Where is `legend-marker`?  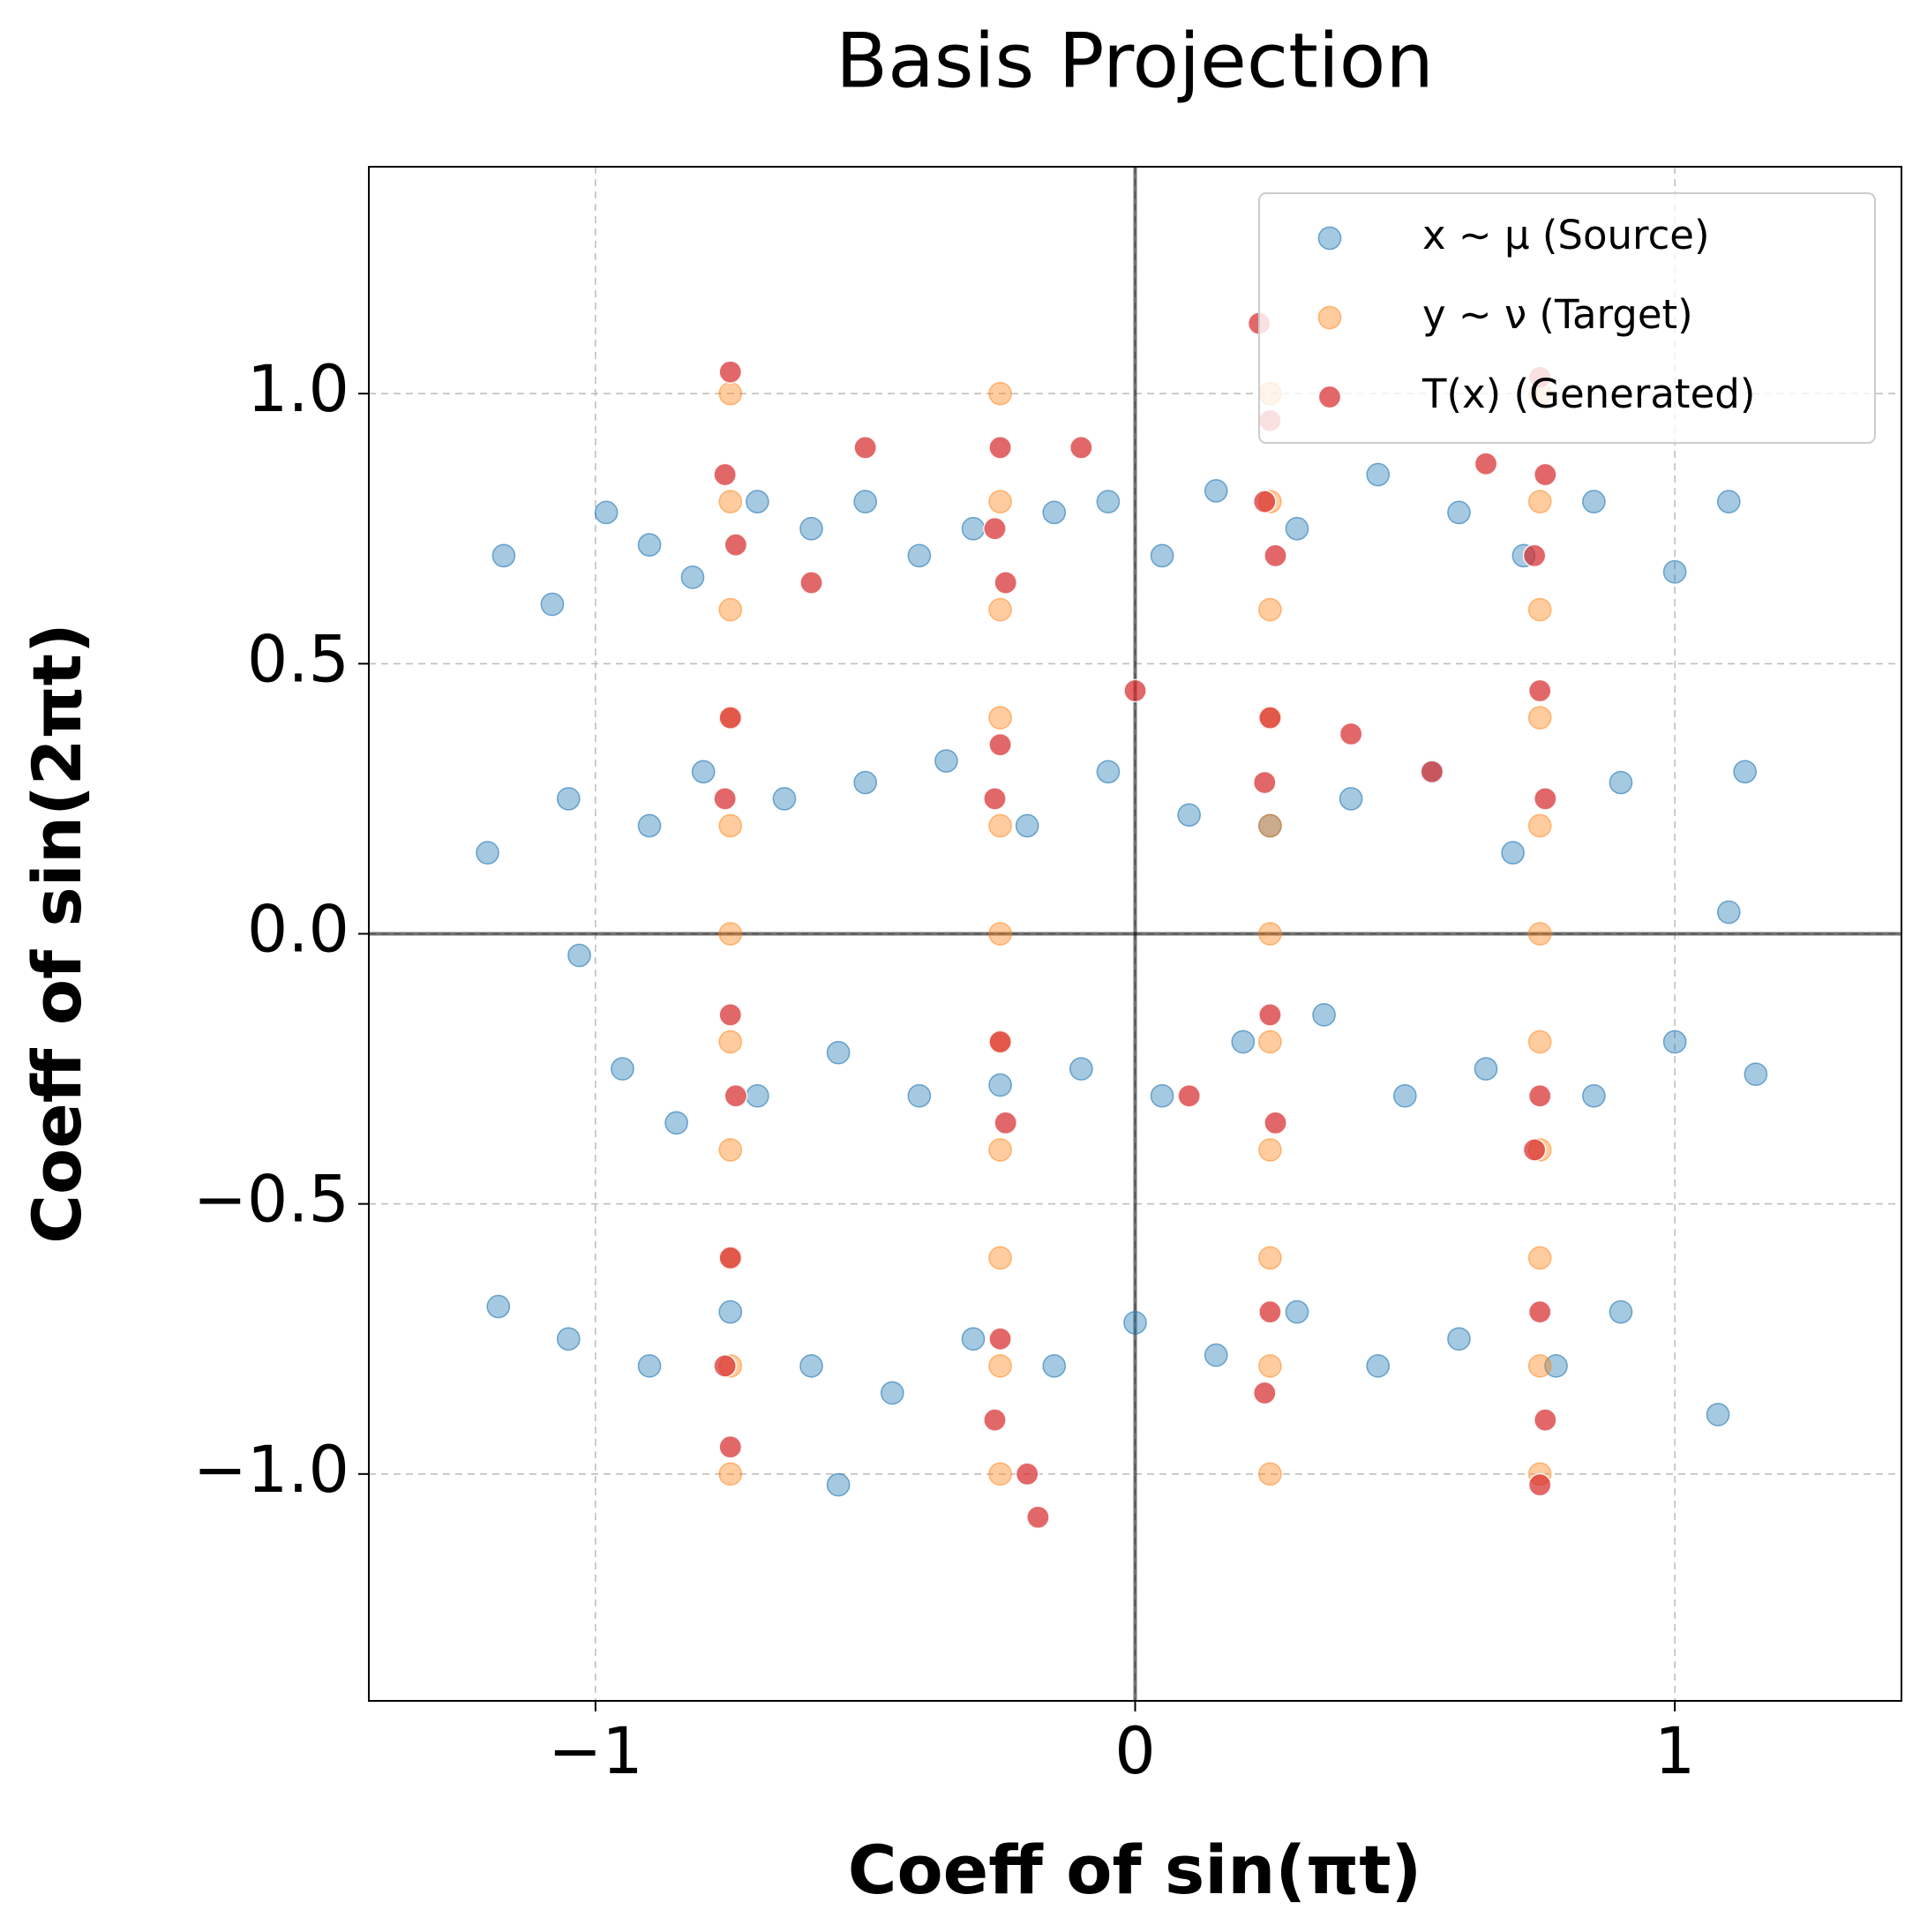 legend-marker is located at coordinates (1329, 239).